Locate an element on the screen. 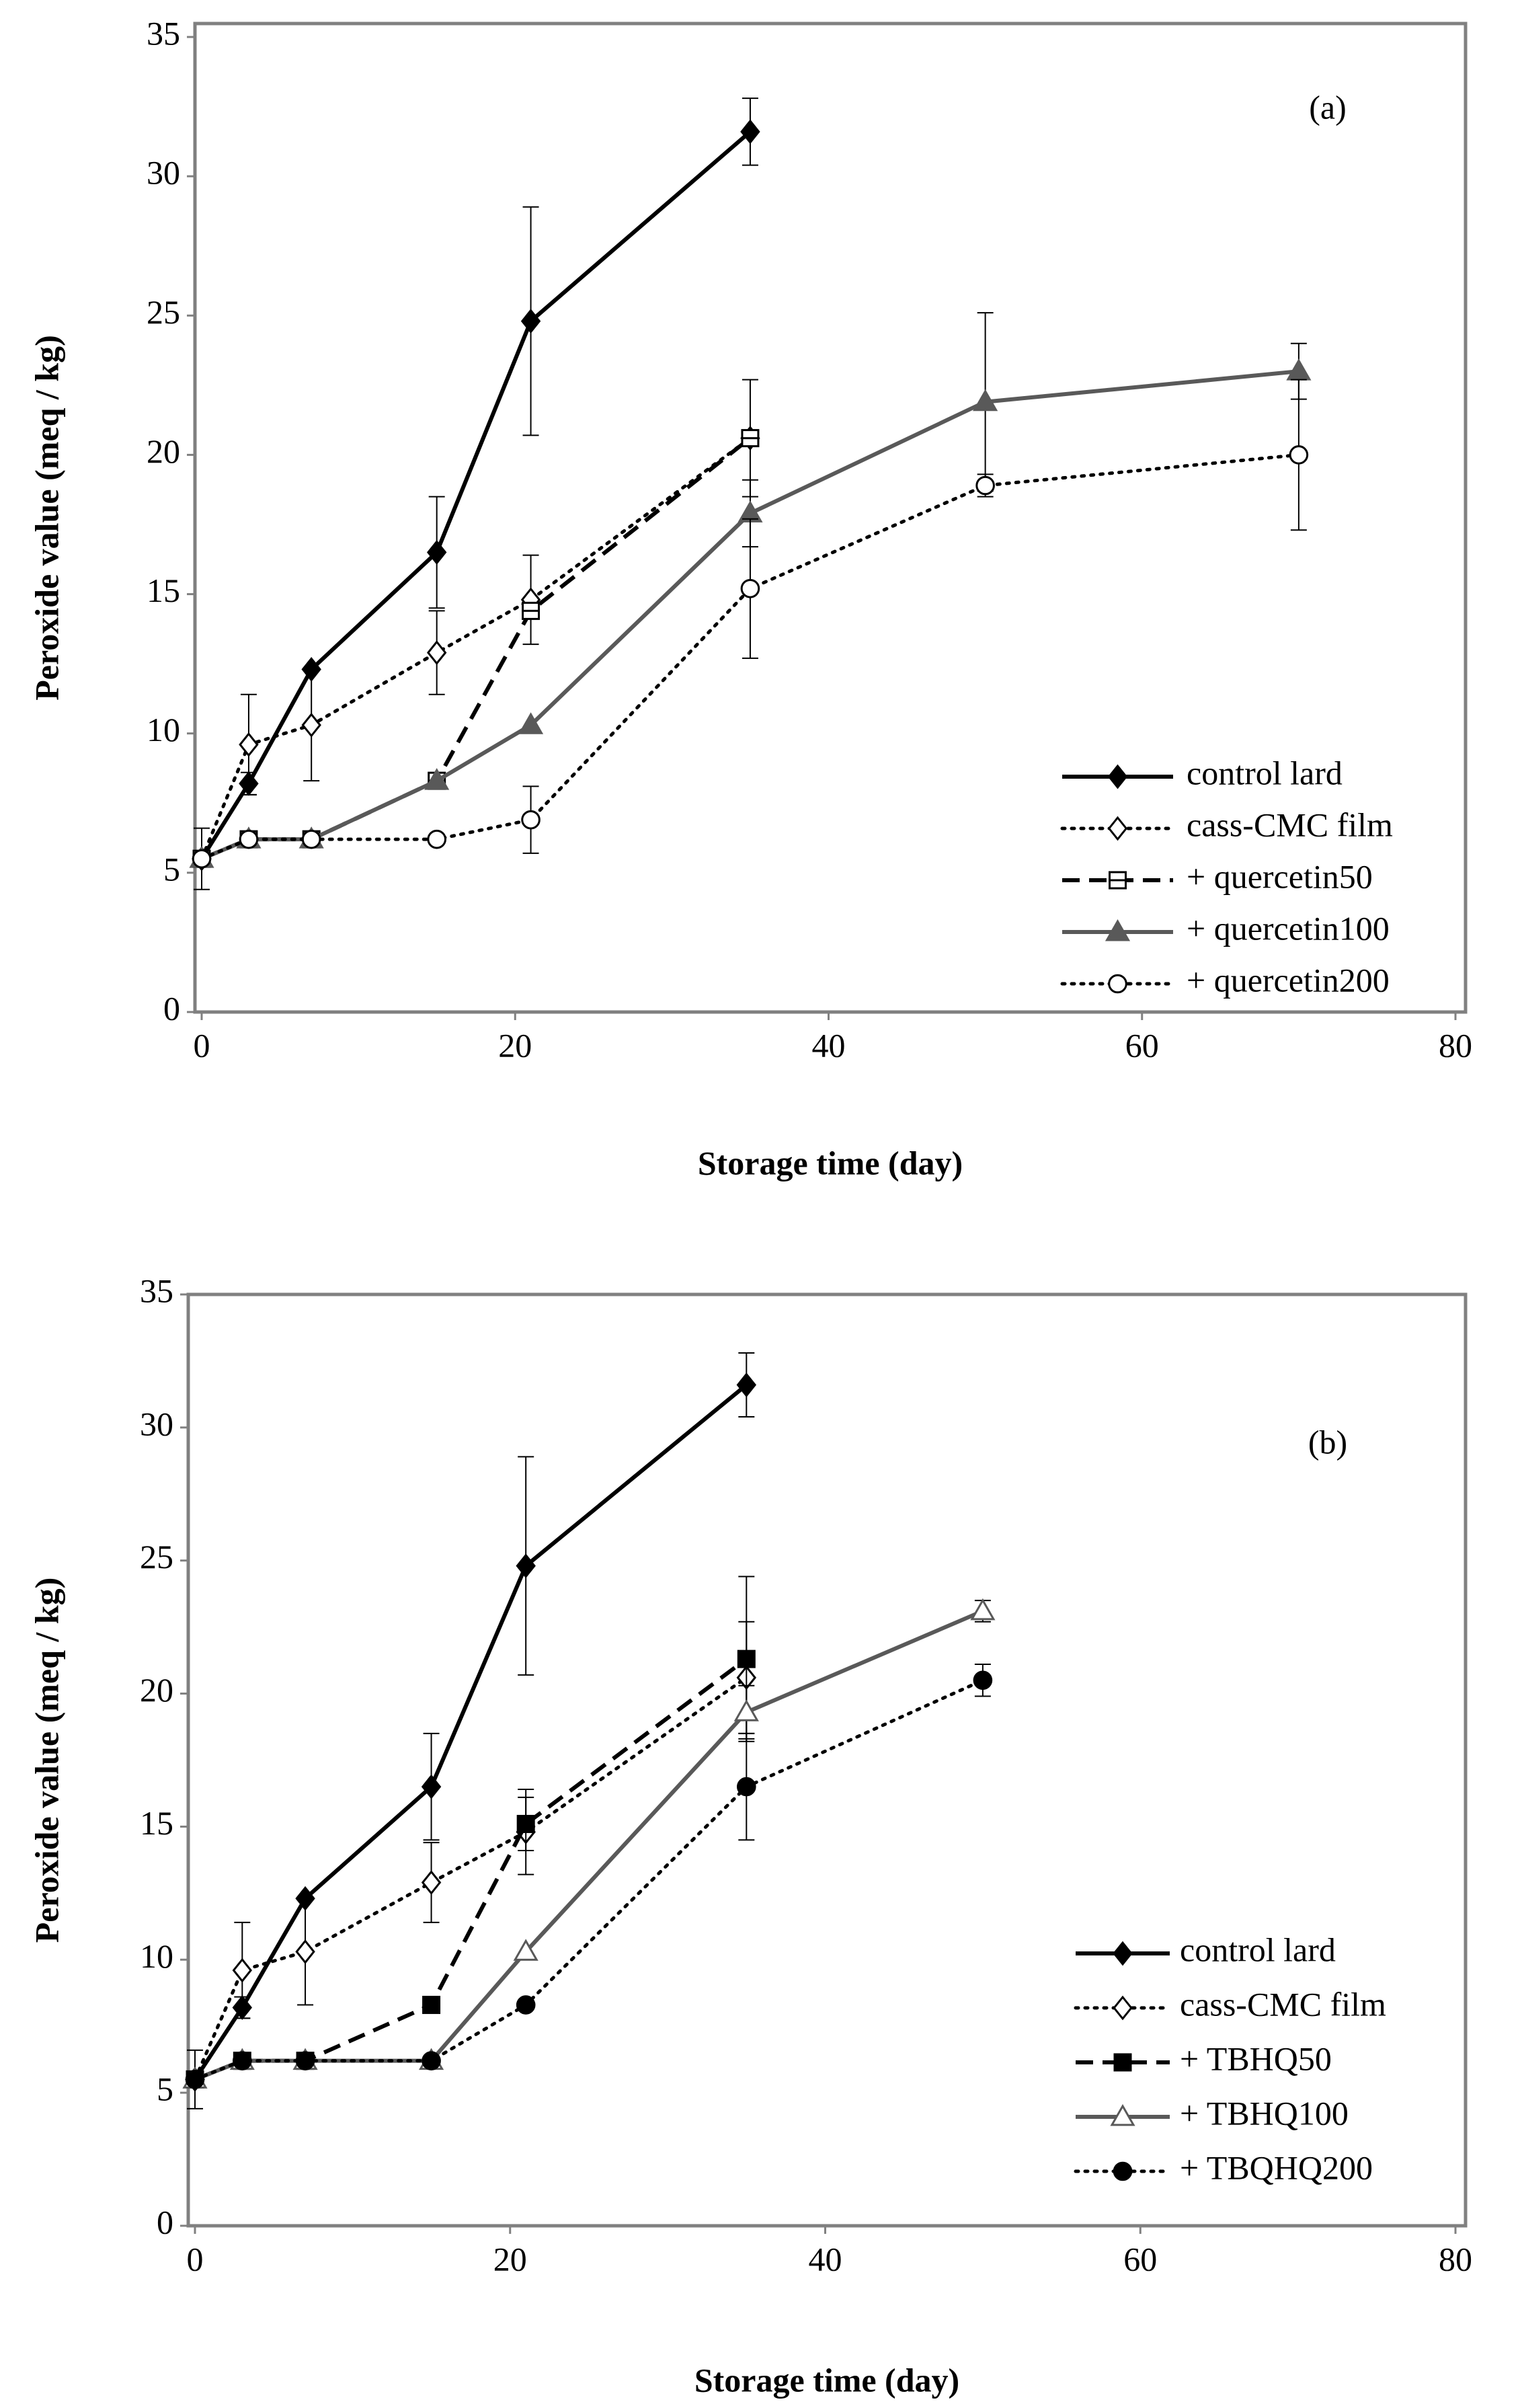 The height and width of the screenshot is (2408, 1520). legend-label: + quercetin100 is located at coordinates (1288, 928).